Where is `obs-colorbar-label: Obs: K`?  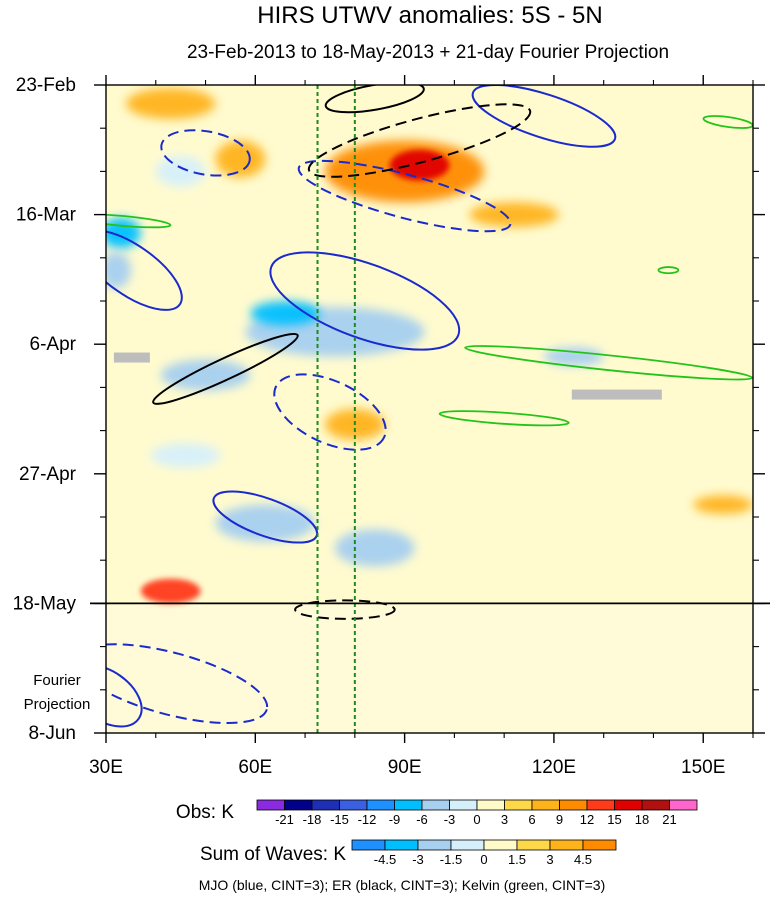 obs-colorbar-label: Obs: K is located at coordinates (205, 812).